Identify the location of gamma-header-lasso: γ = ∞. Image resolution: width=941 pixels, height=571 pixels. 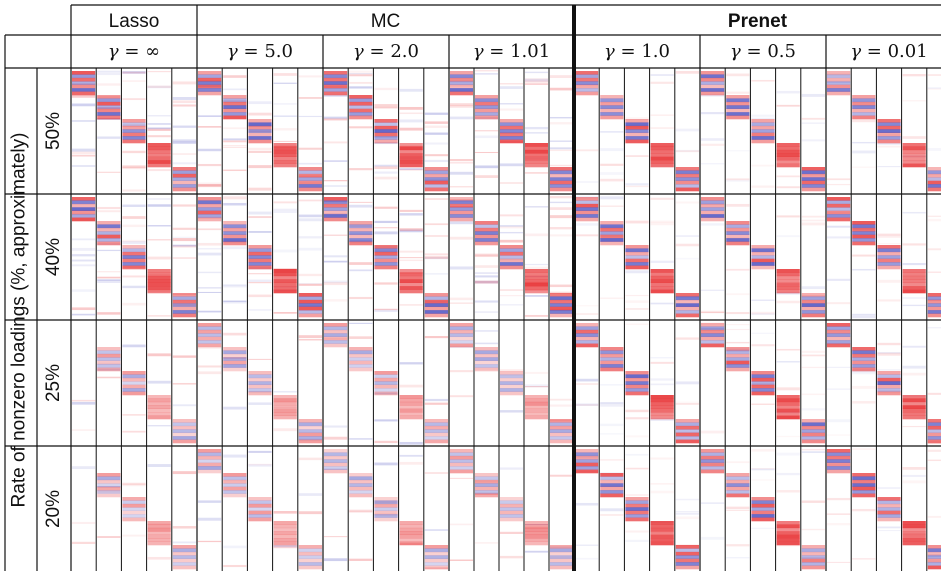
(134, 51).